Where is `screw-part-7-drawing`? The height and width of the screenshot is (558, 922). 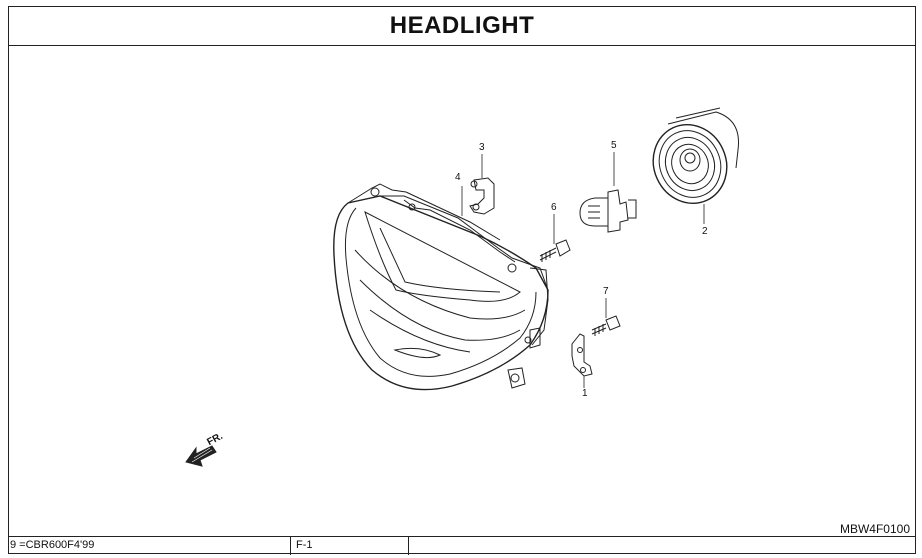 screw-part-7-drawing is located at coordinates (606, 325).